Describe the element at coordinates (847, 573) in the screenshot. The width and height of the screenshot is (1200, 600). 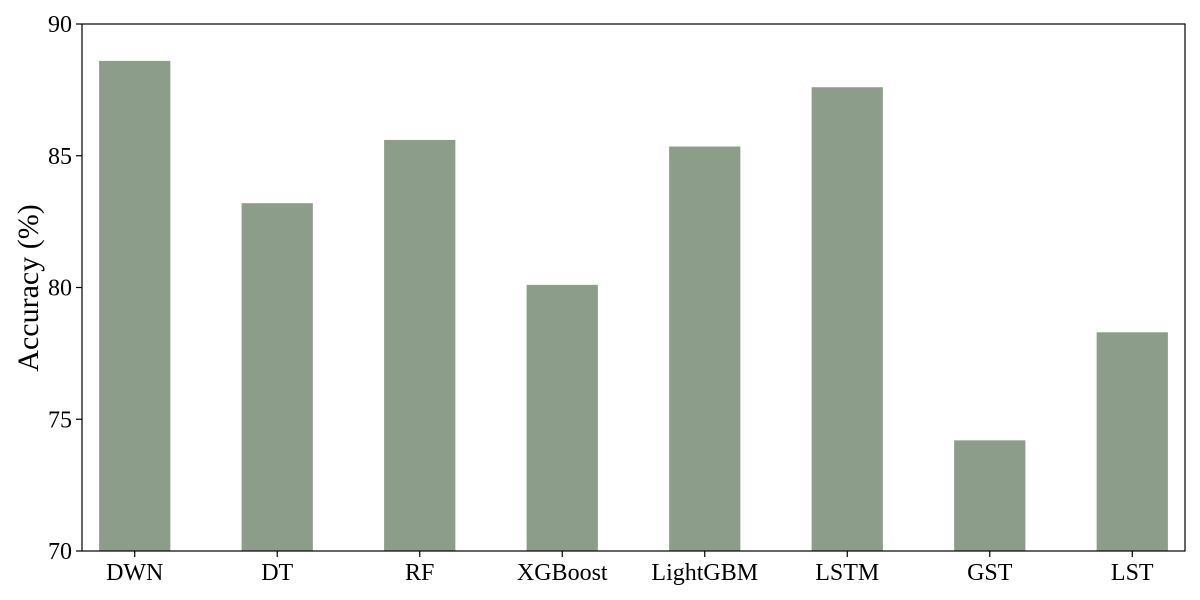
I see `x-tick-label: LSTM` at that location.